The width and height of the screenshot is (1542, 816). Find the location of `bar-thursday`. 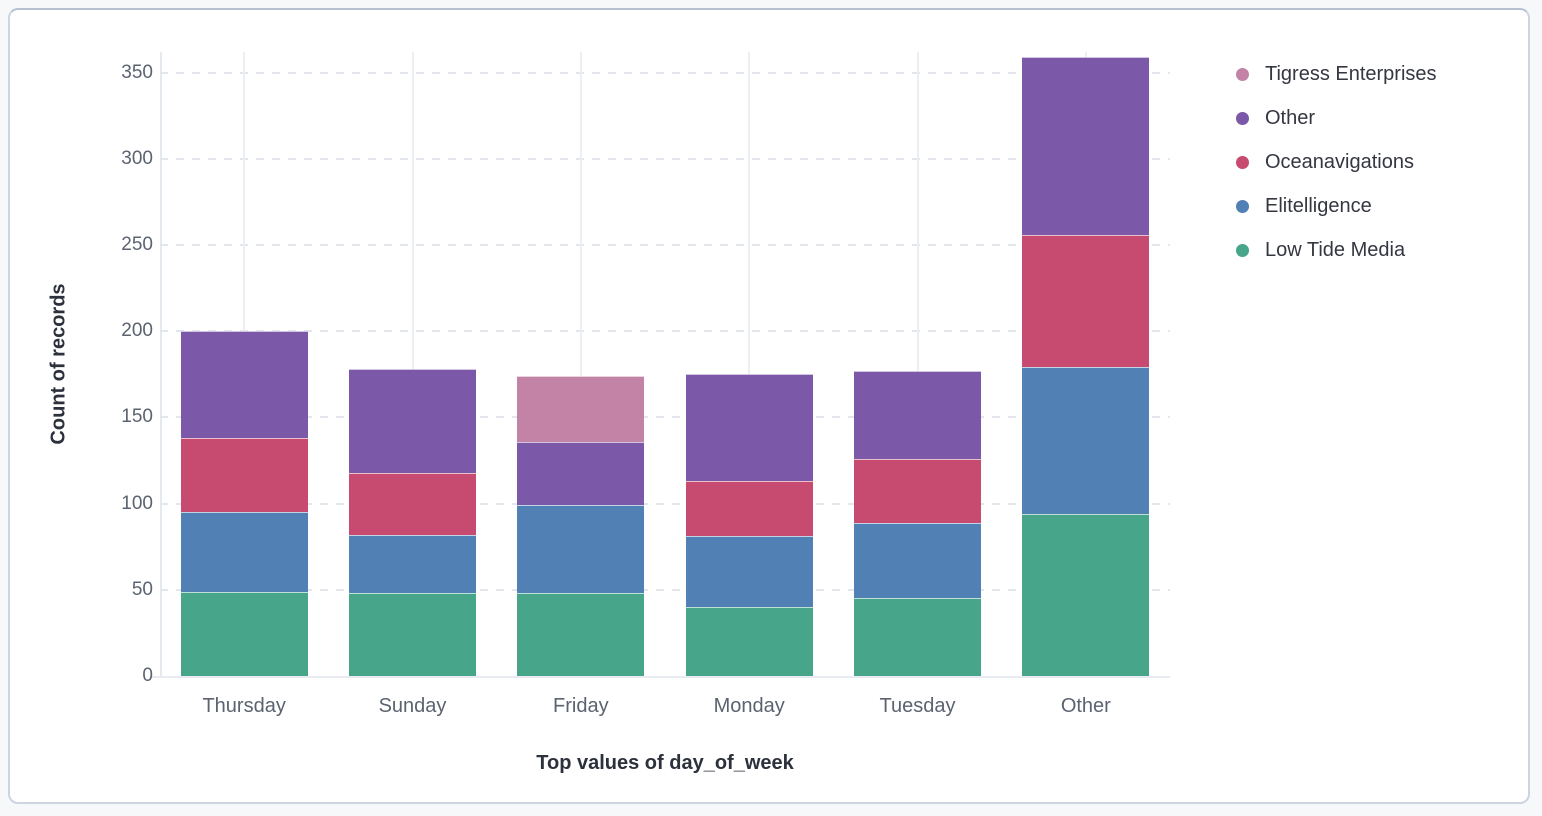

bar-thursday is located at coordinates (244, 503).